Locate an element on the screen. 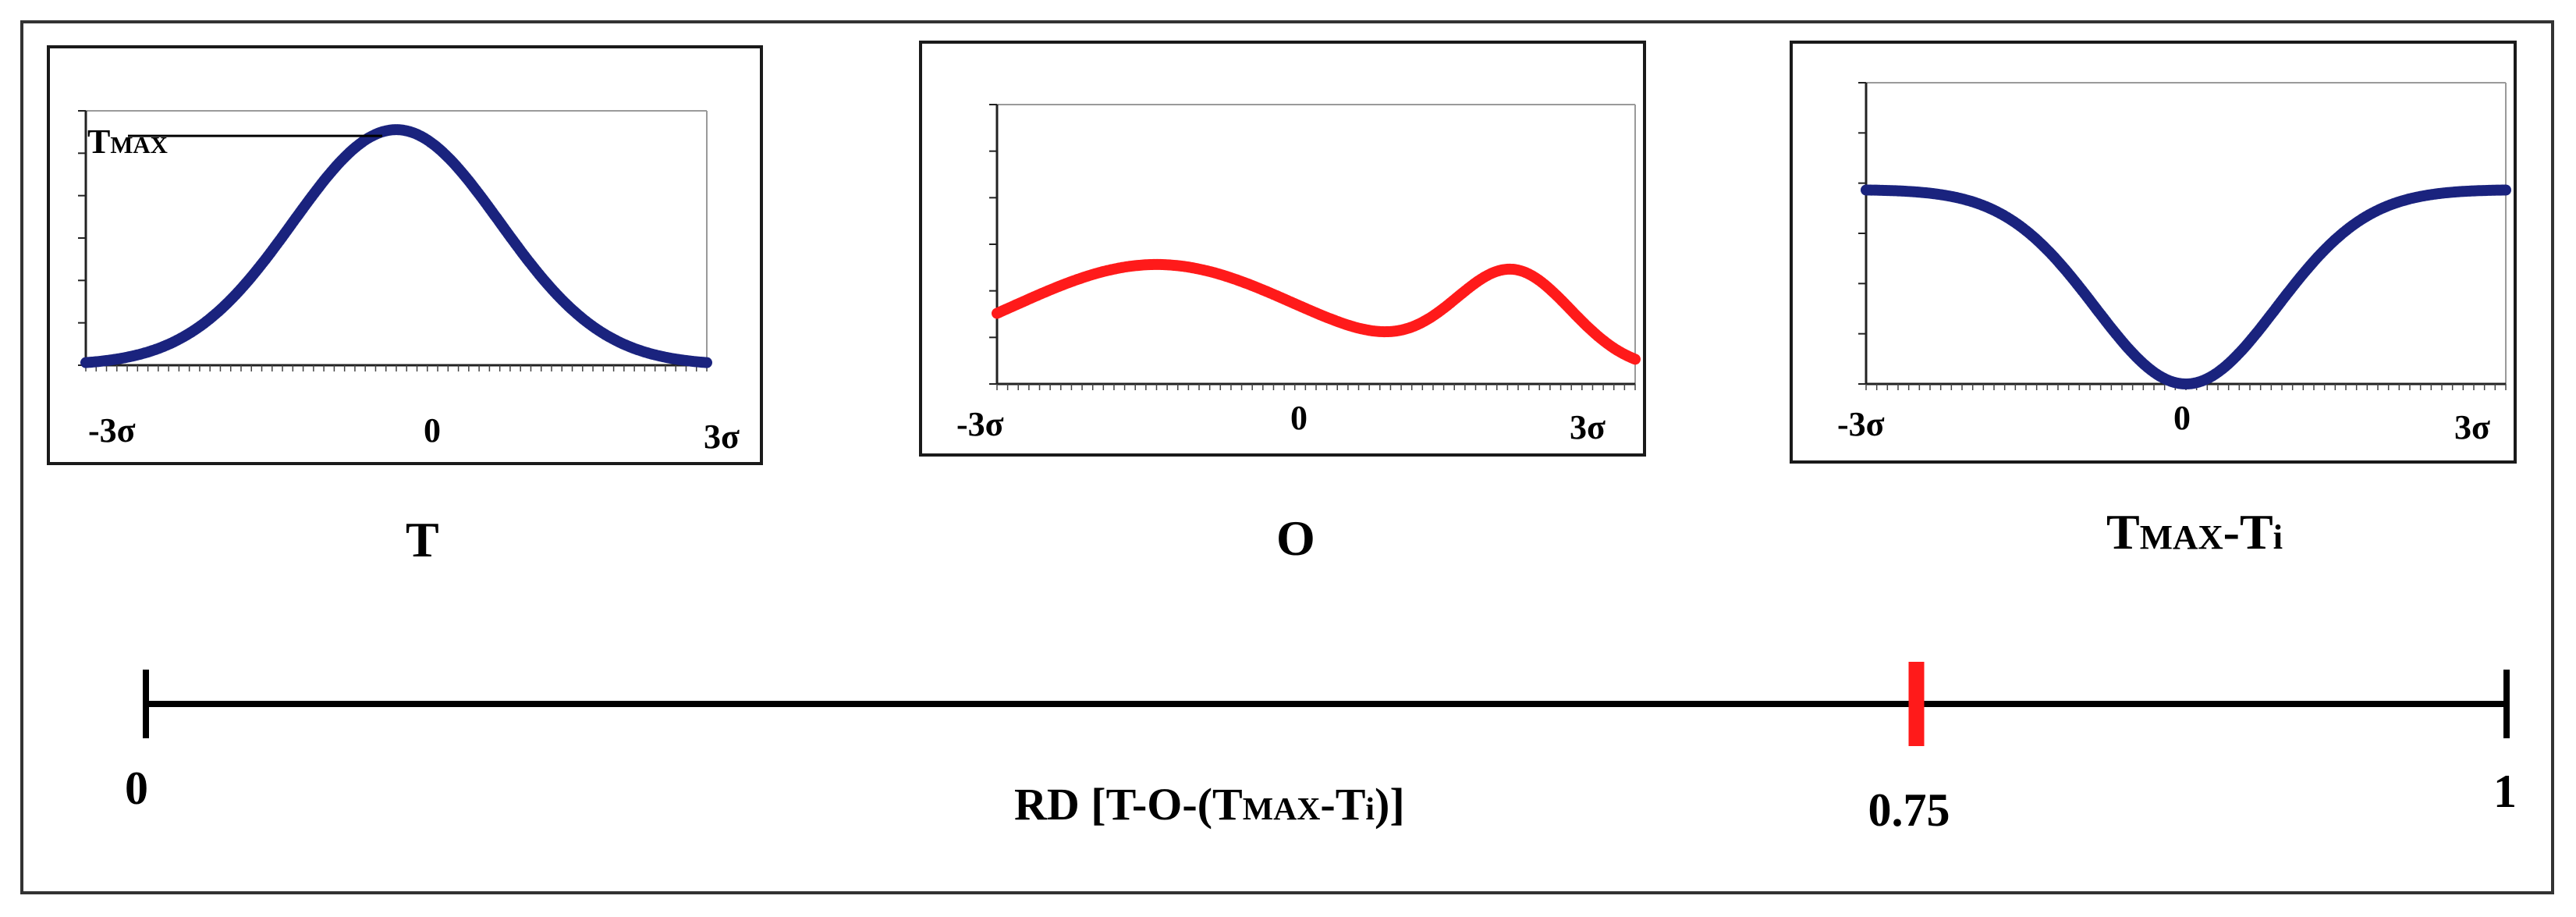 This screenshot has height=917, width=2576. chart-panel-tmax-minus-ti is located at coordinates (2153, 252).